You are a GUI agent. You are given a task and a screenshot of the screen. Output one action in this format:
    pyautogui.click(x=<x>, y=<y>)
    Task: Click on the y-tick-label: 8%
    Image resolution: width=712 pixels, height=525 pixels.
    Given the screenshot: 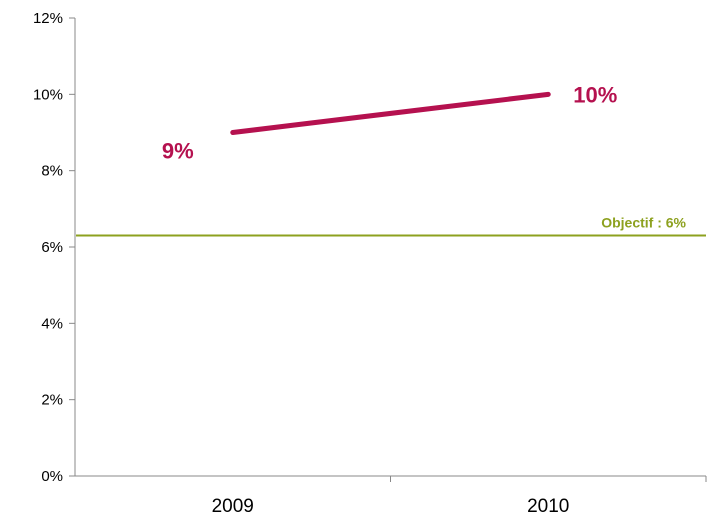 What is the action you would take?
    pyautogui.click(x=52, y=171)
    